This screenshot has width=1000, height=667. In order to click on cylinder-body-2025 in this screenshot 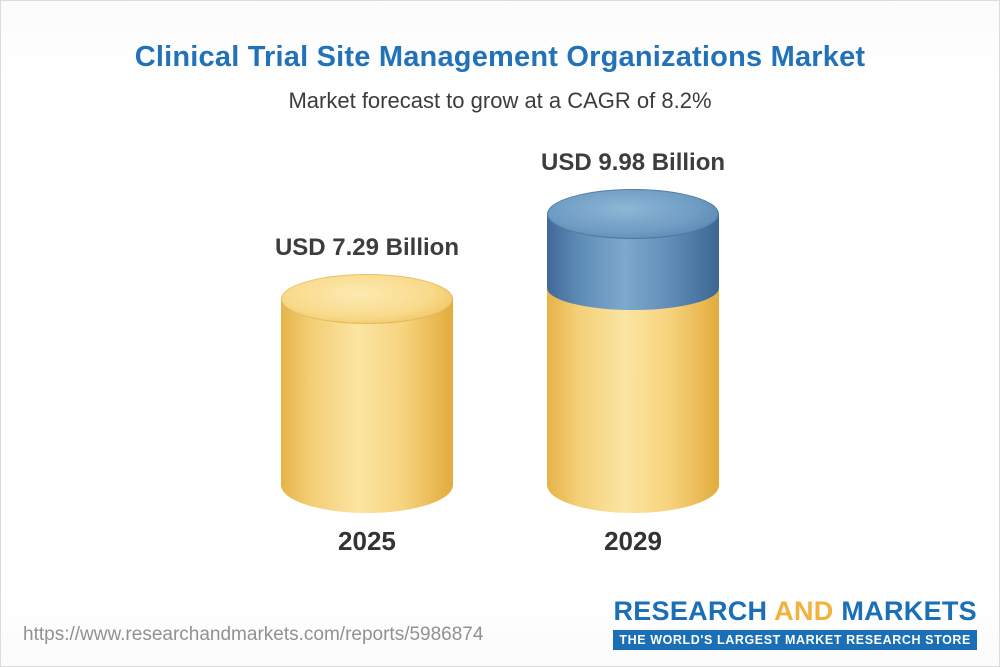, I will do `click(366, 406)`.